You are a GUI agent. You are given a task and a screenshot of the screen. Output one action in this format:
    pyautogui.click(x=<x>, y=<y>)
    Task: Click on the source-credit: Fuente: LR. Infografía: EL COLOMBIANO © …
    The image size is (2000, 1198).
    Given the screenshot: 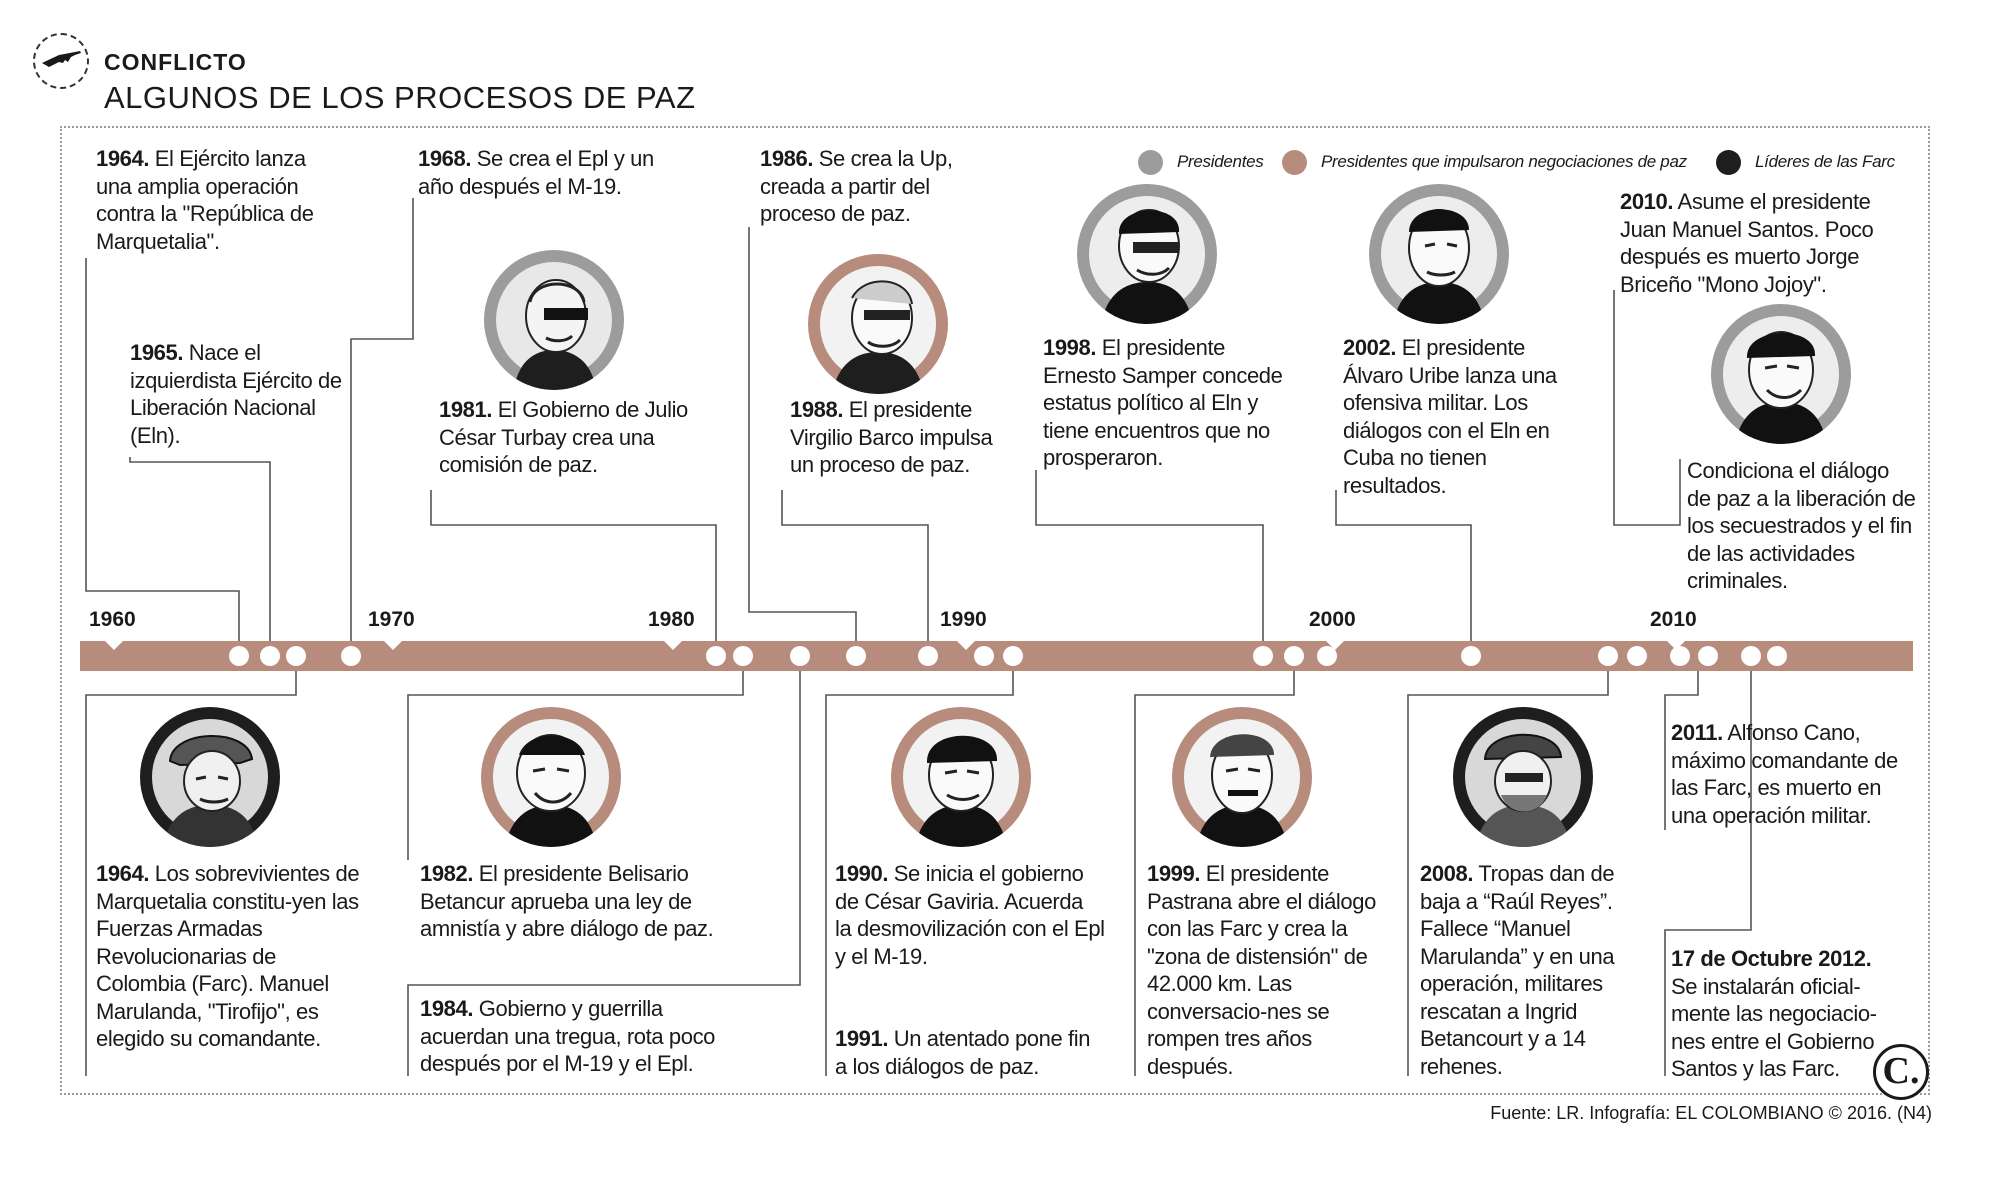 What is the action you would take?
    pyautogui.click(x=1711, y=1113)
    